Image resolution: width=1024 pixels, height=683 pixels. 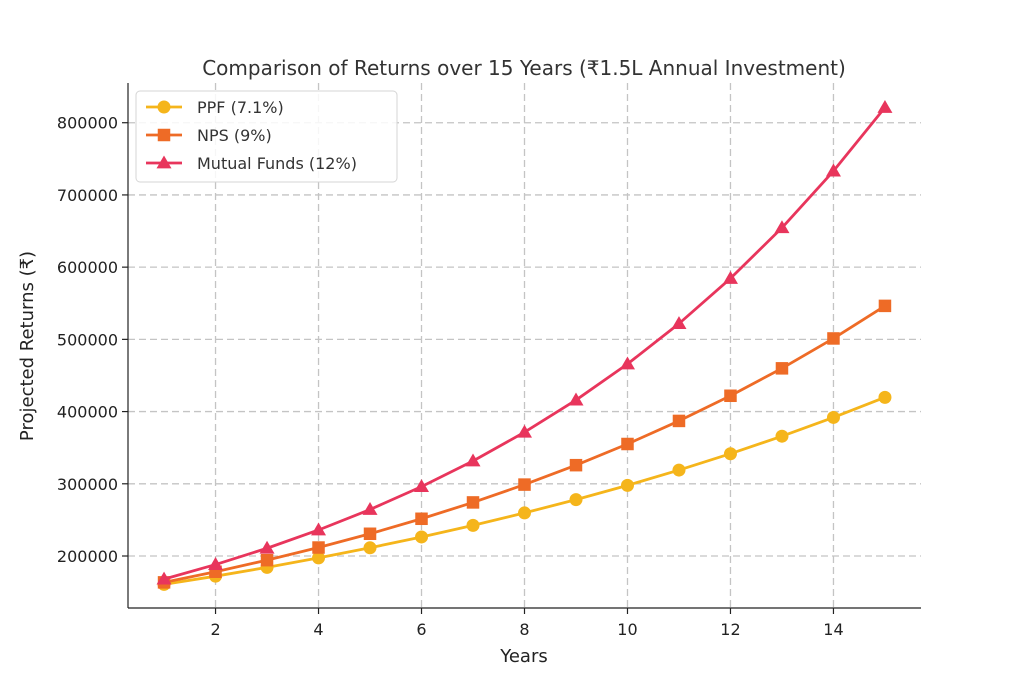 What do you see at coordinates (277, 163) in the screenshot?
I see `legend-label: Mutual Funds (12%)` at bounding box center [277, 163].